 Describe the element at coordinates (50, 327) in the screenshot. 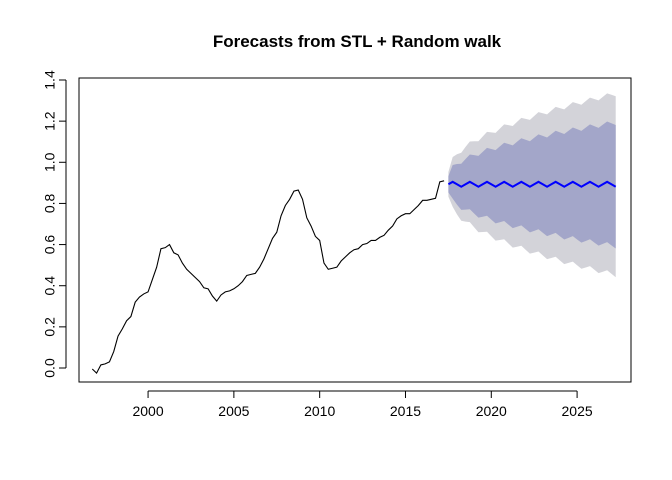

I see `y-tick-label: 0.2` at that location.